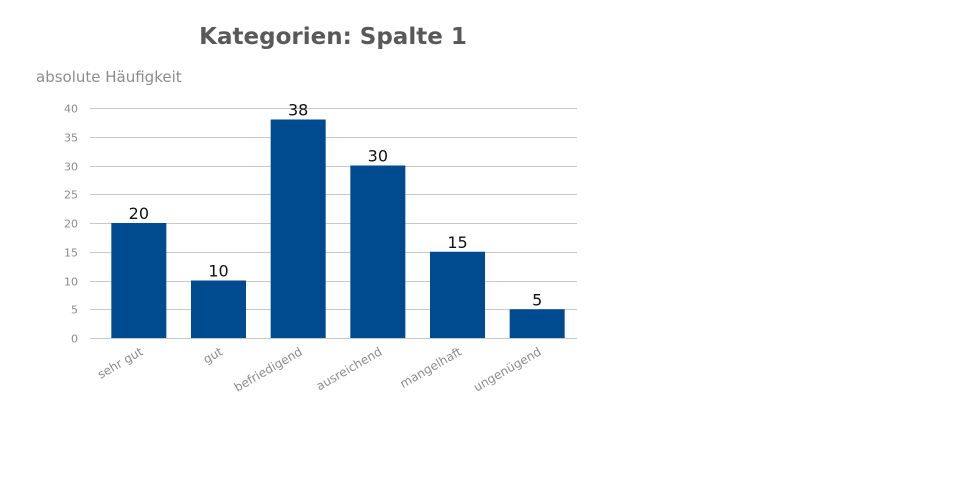 The image size is (960, 500). I want to click on chart-title: Kategorien: Spalte 1, so click(333, 37).